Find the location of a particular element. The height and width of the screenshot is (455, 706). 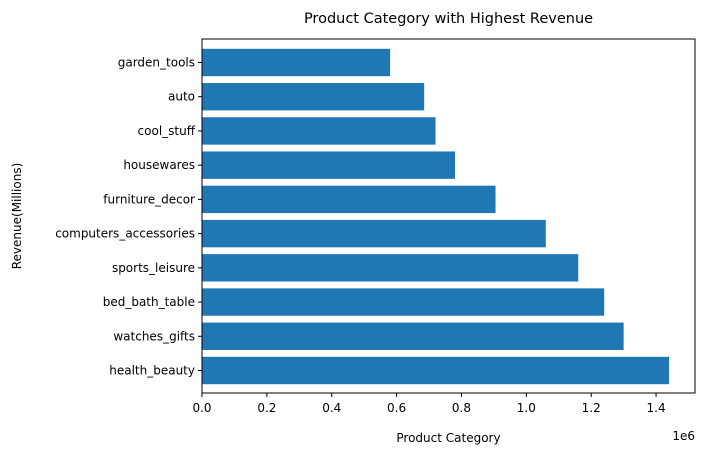

bar-computers_accessories is located at coordinates (374, 233).